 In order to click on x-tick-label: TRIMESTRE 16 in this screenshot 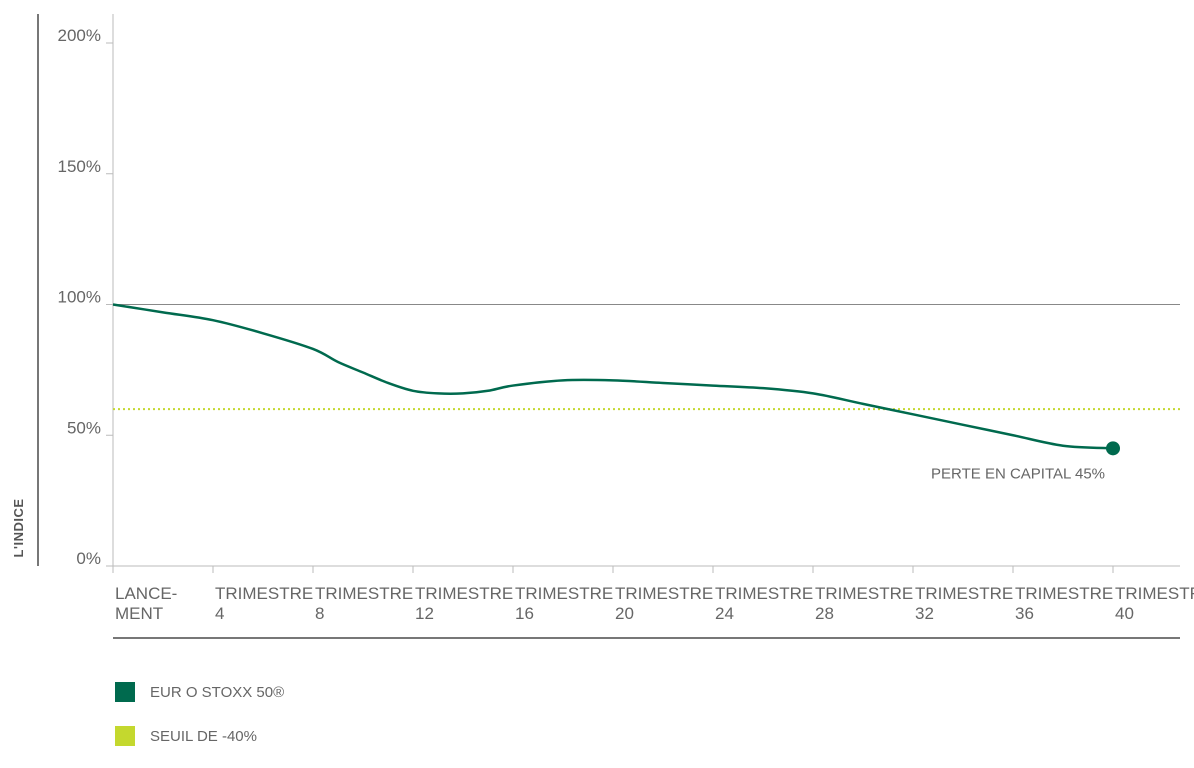, I will do `click(564, 603)`.